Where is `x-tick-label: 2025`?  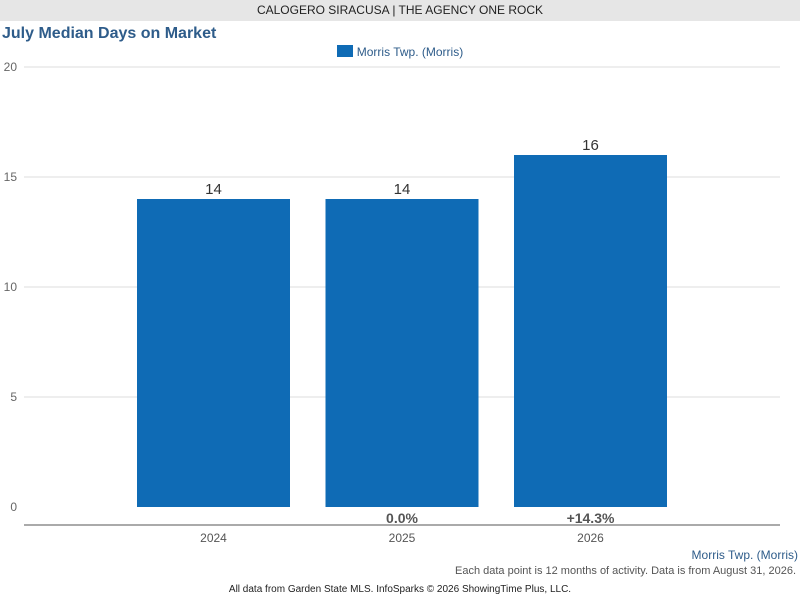
x-tick-label: 2025 is located at coordinates (402, 538).